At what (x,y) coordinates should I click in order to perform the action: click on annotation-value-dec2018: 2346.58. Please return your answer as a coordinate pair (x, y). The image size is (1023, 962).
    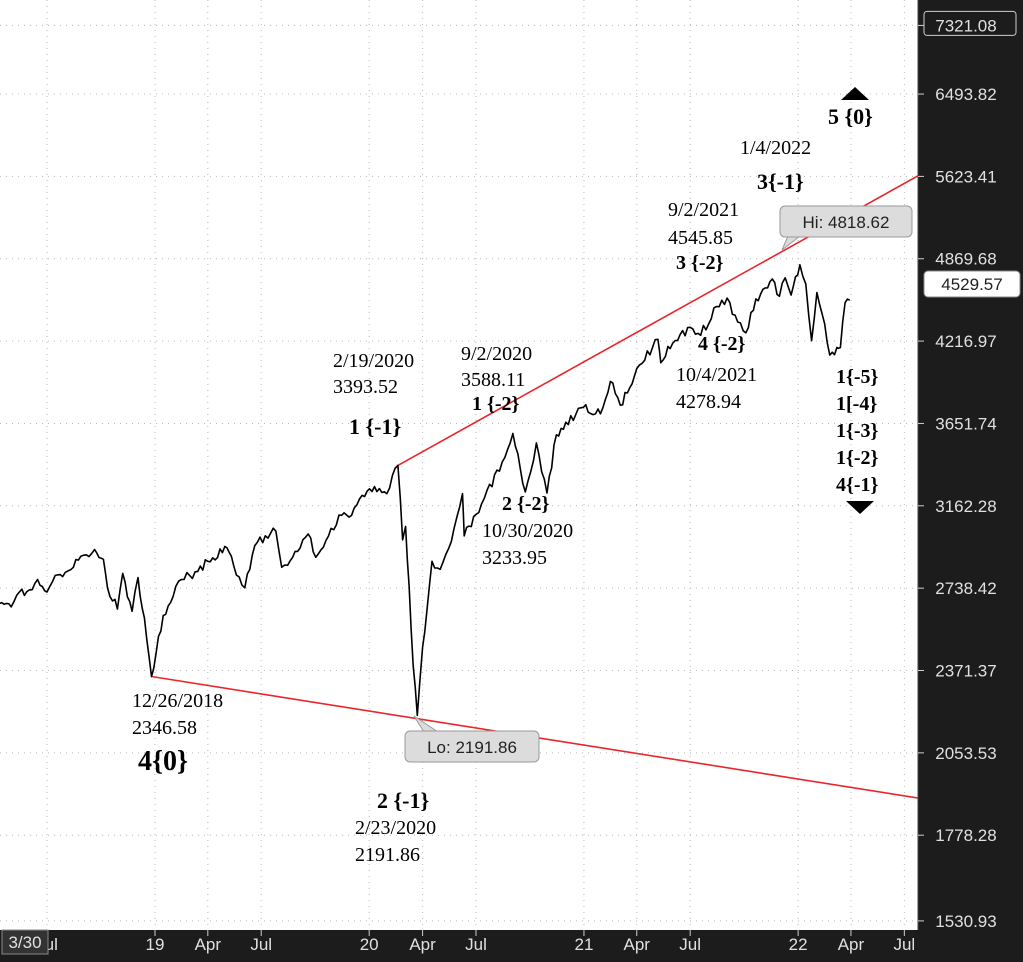
    Looking at the image, I should click on (164, 728).